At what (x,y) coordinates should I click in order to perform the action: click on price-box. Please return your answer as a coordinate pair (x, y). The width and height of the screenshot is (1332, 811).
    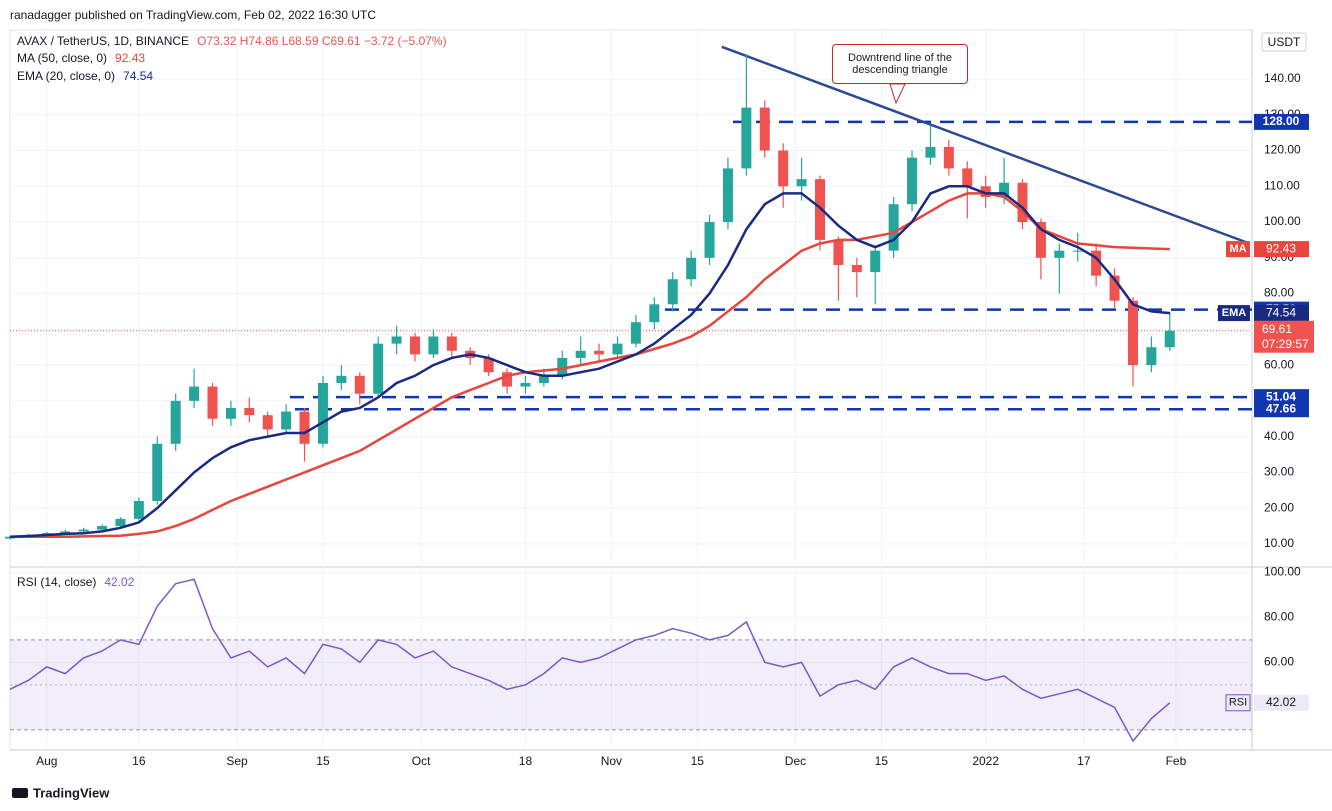
    Looking at the image, I should click on (1284, 336).